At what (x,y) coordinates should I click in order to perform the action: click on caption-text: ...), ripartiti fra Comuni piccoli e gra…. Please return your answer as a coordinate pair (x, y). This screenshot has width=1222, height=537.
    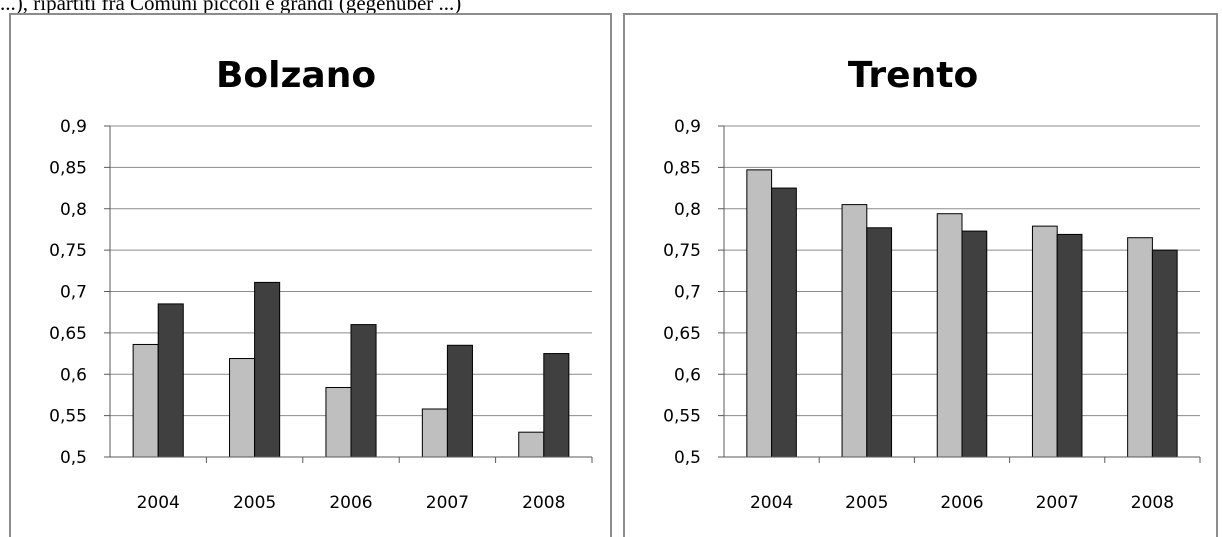
    Looking at the image, I should click on (231, 6).